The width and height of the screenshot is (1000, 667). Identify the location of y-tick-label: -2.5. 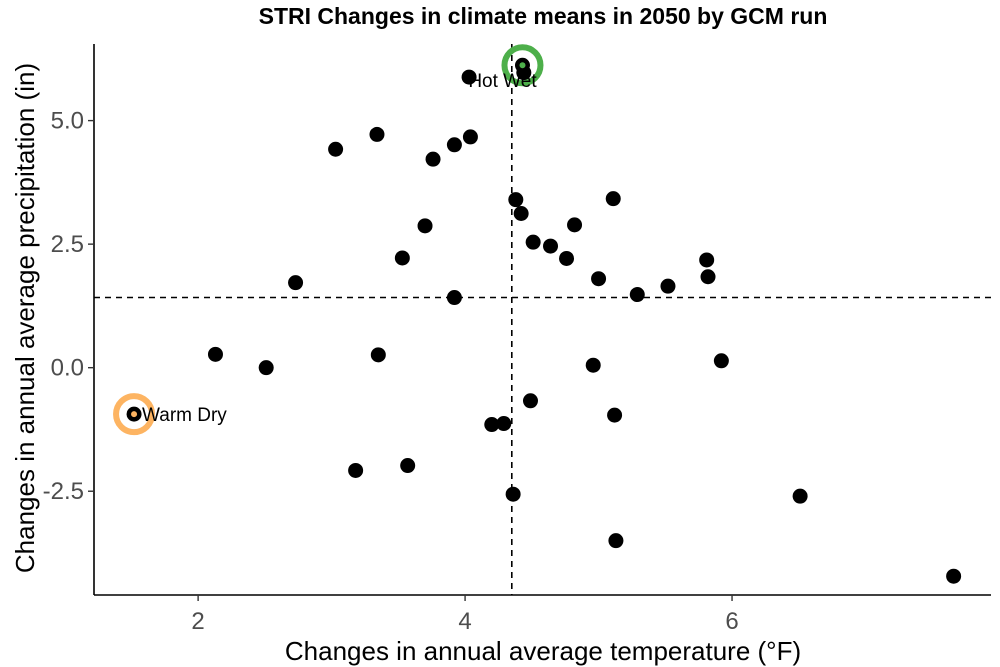
(63, 491).